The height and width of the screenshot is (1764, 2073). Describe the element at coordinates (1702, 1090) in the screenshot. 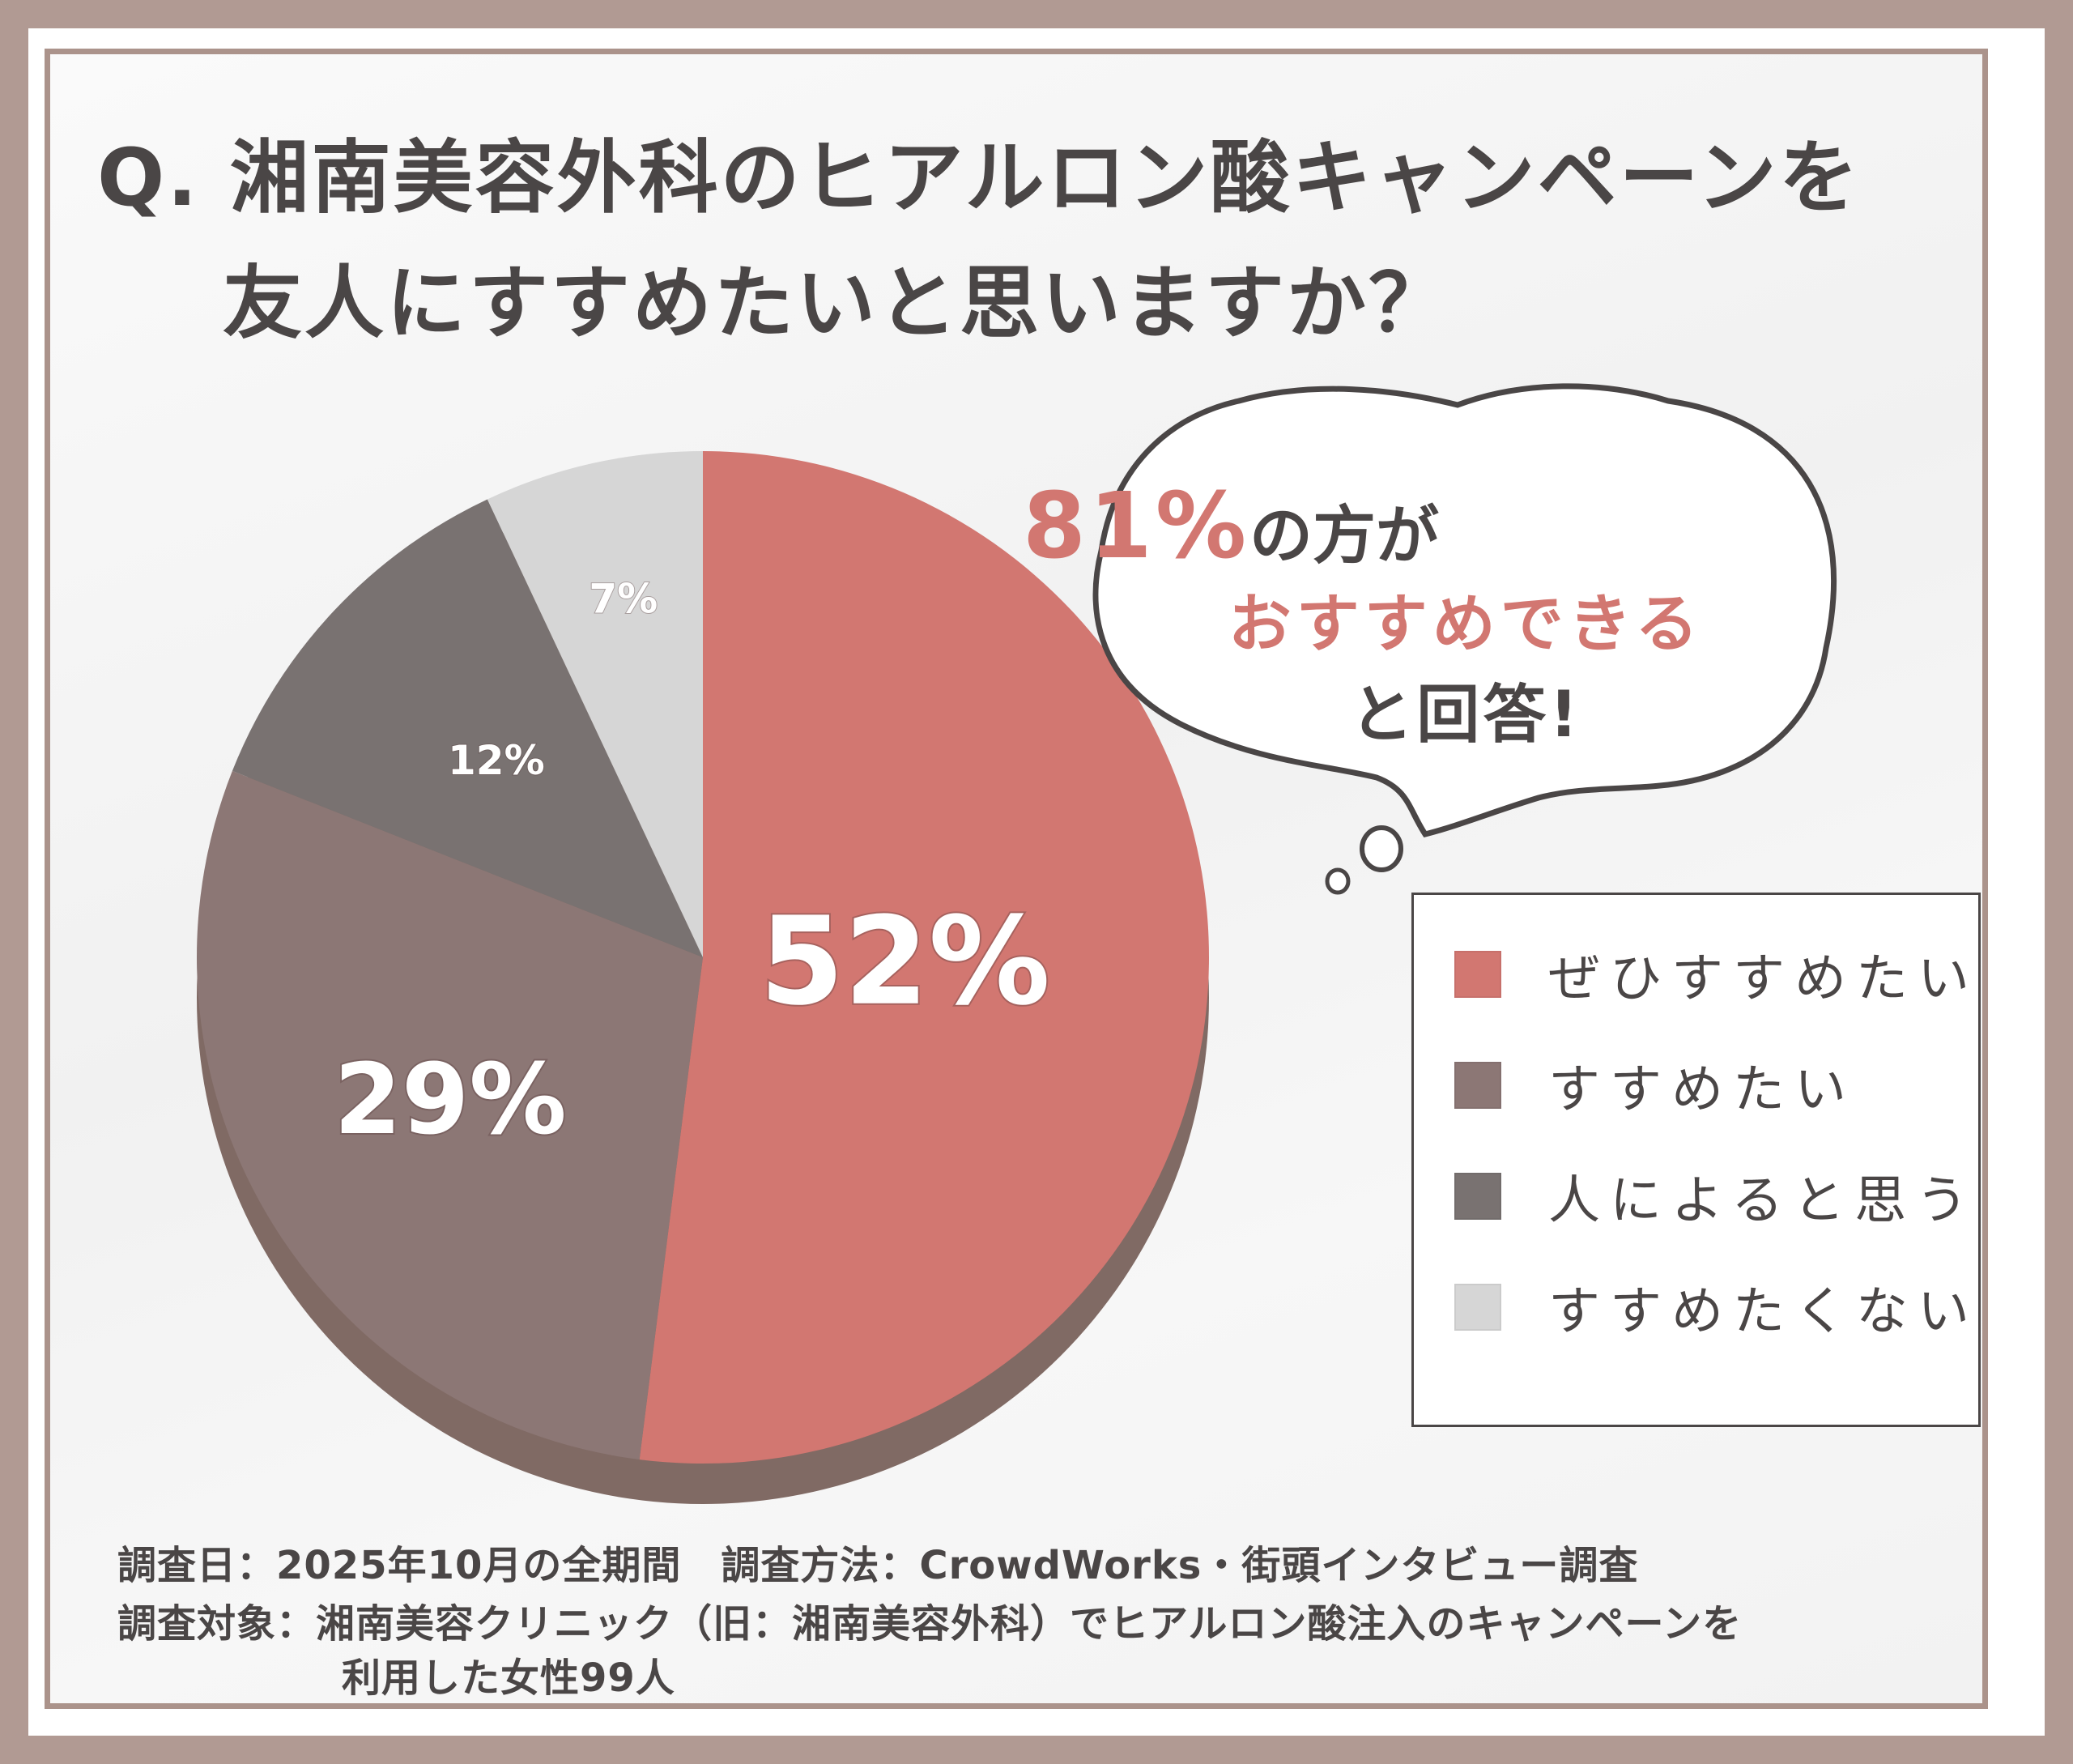

I see `legend-label-2: すすめたい` at that location.